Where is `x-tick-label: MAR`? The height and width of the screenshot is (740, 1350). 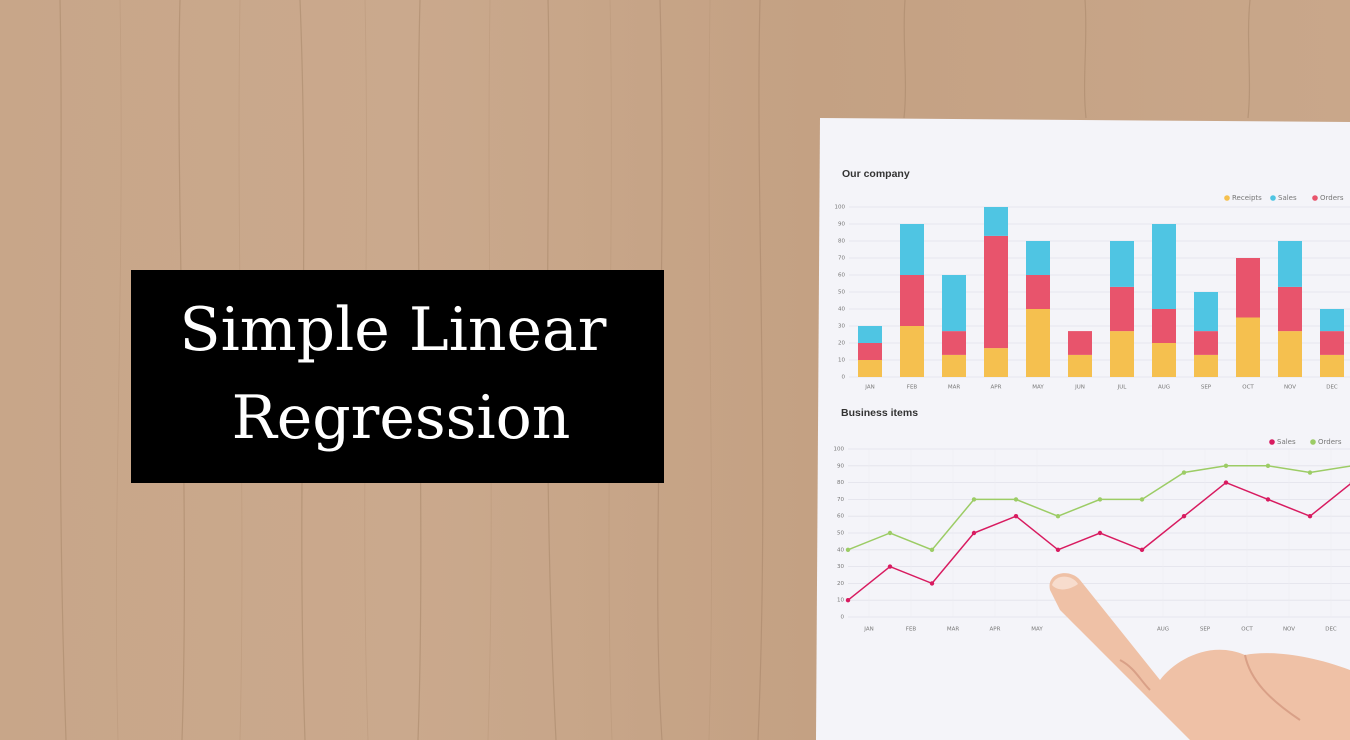 x-tick-label: MAR is located at coordinates (954, 388).